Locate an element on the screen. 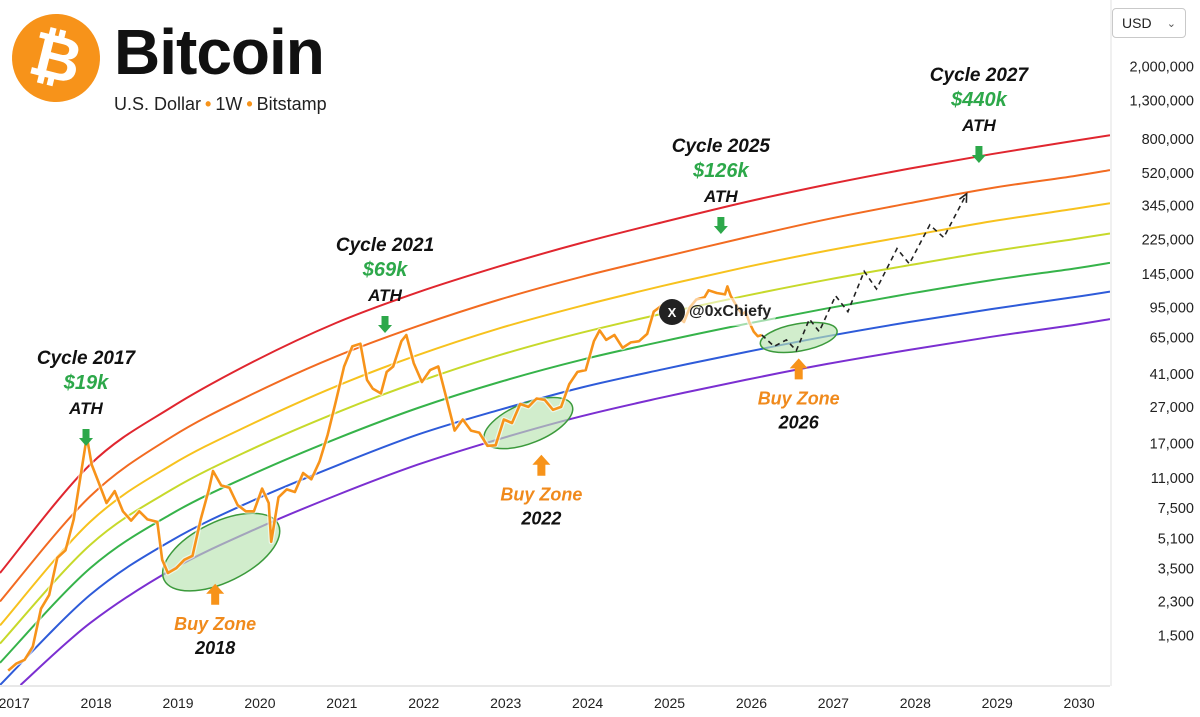 The image size is (1200, 717). subtitle-interval: 1W is located at coordinates (229, 104).